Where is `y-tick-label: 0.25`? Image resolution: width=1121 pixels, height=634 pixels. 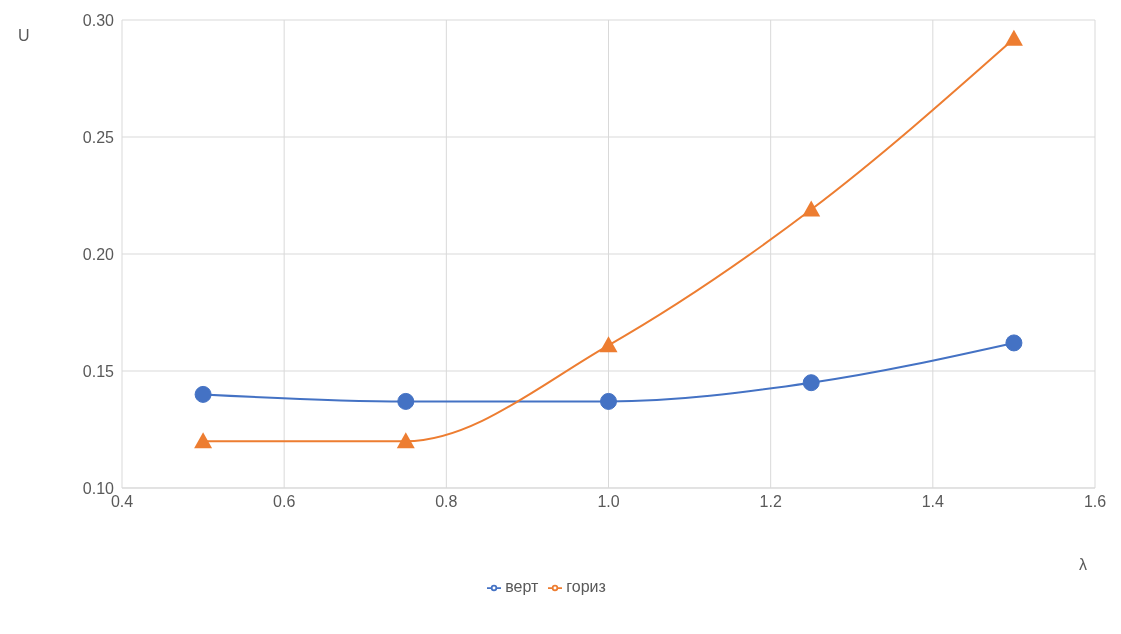 y-tick-label: 0.25 is located at coordinates (98, 137).